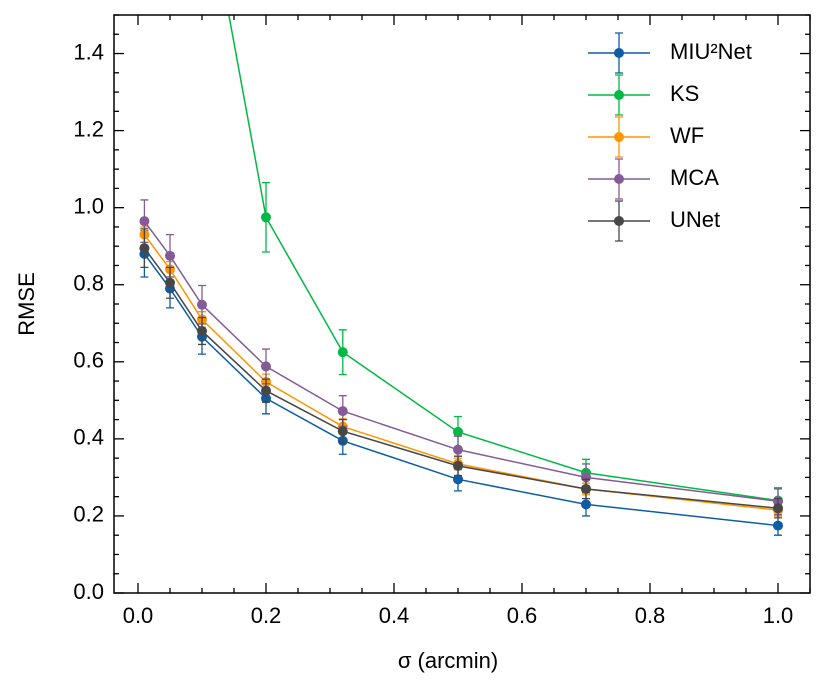 The image size is (826, 693). Describe the element at coordinates (694, 177) in the screenshot. I see `legend-label: MCA` at that location.